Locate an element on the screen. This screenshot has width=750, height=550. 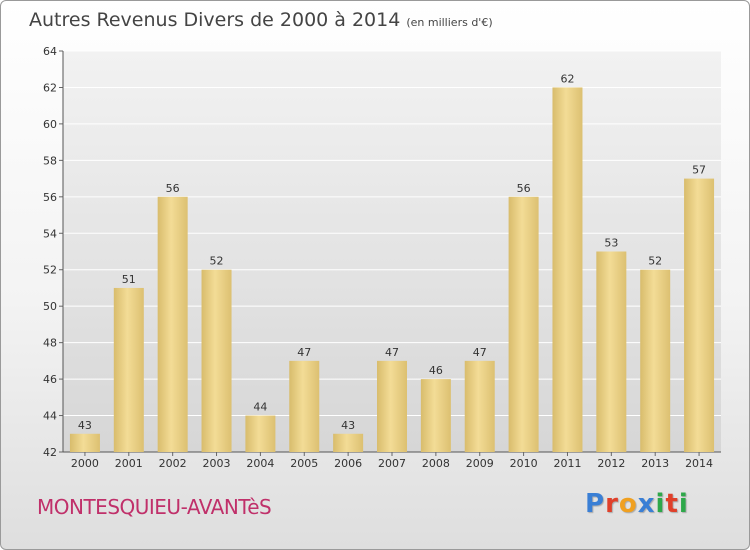
x-tick-label-2002: 2002 is located at coordinates (173, 463).